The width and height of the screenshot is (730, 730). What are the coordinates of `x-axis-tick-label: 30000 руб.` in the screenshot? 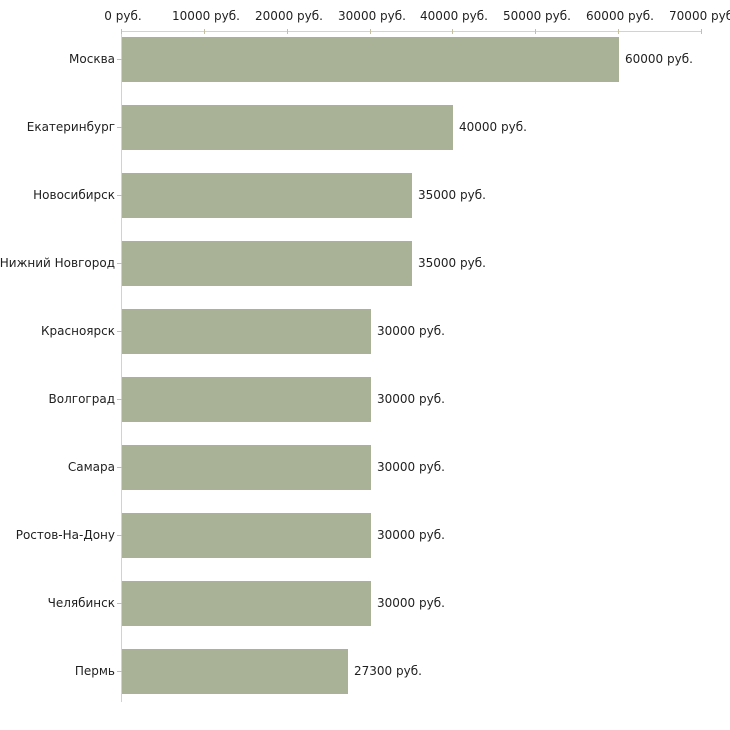 It's located at (372, 16).